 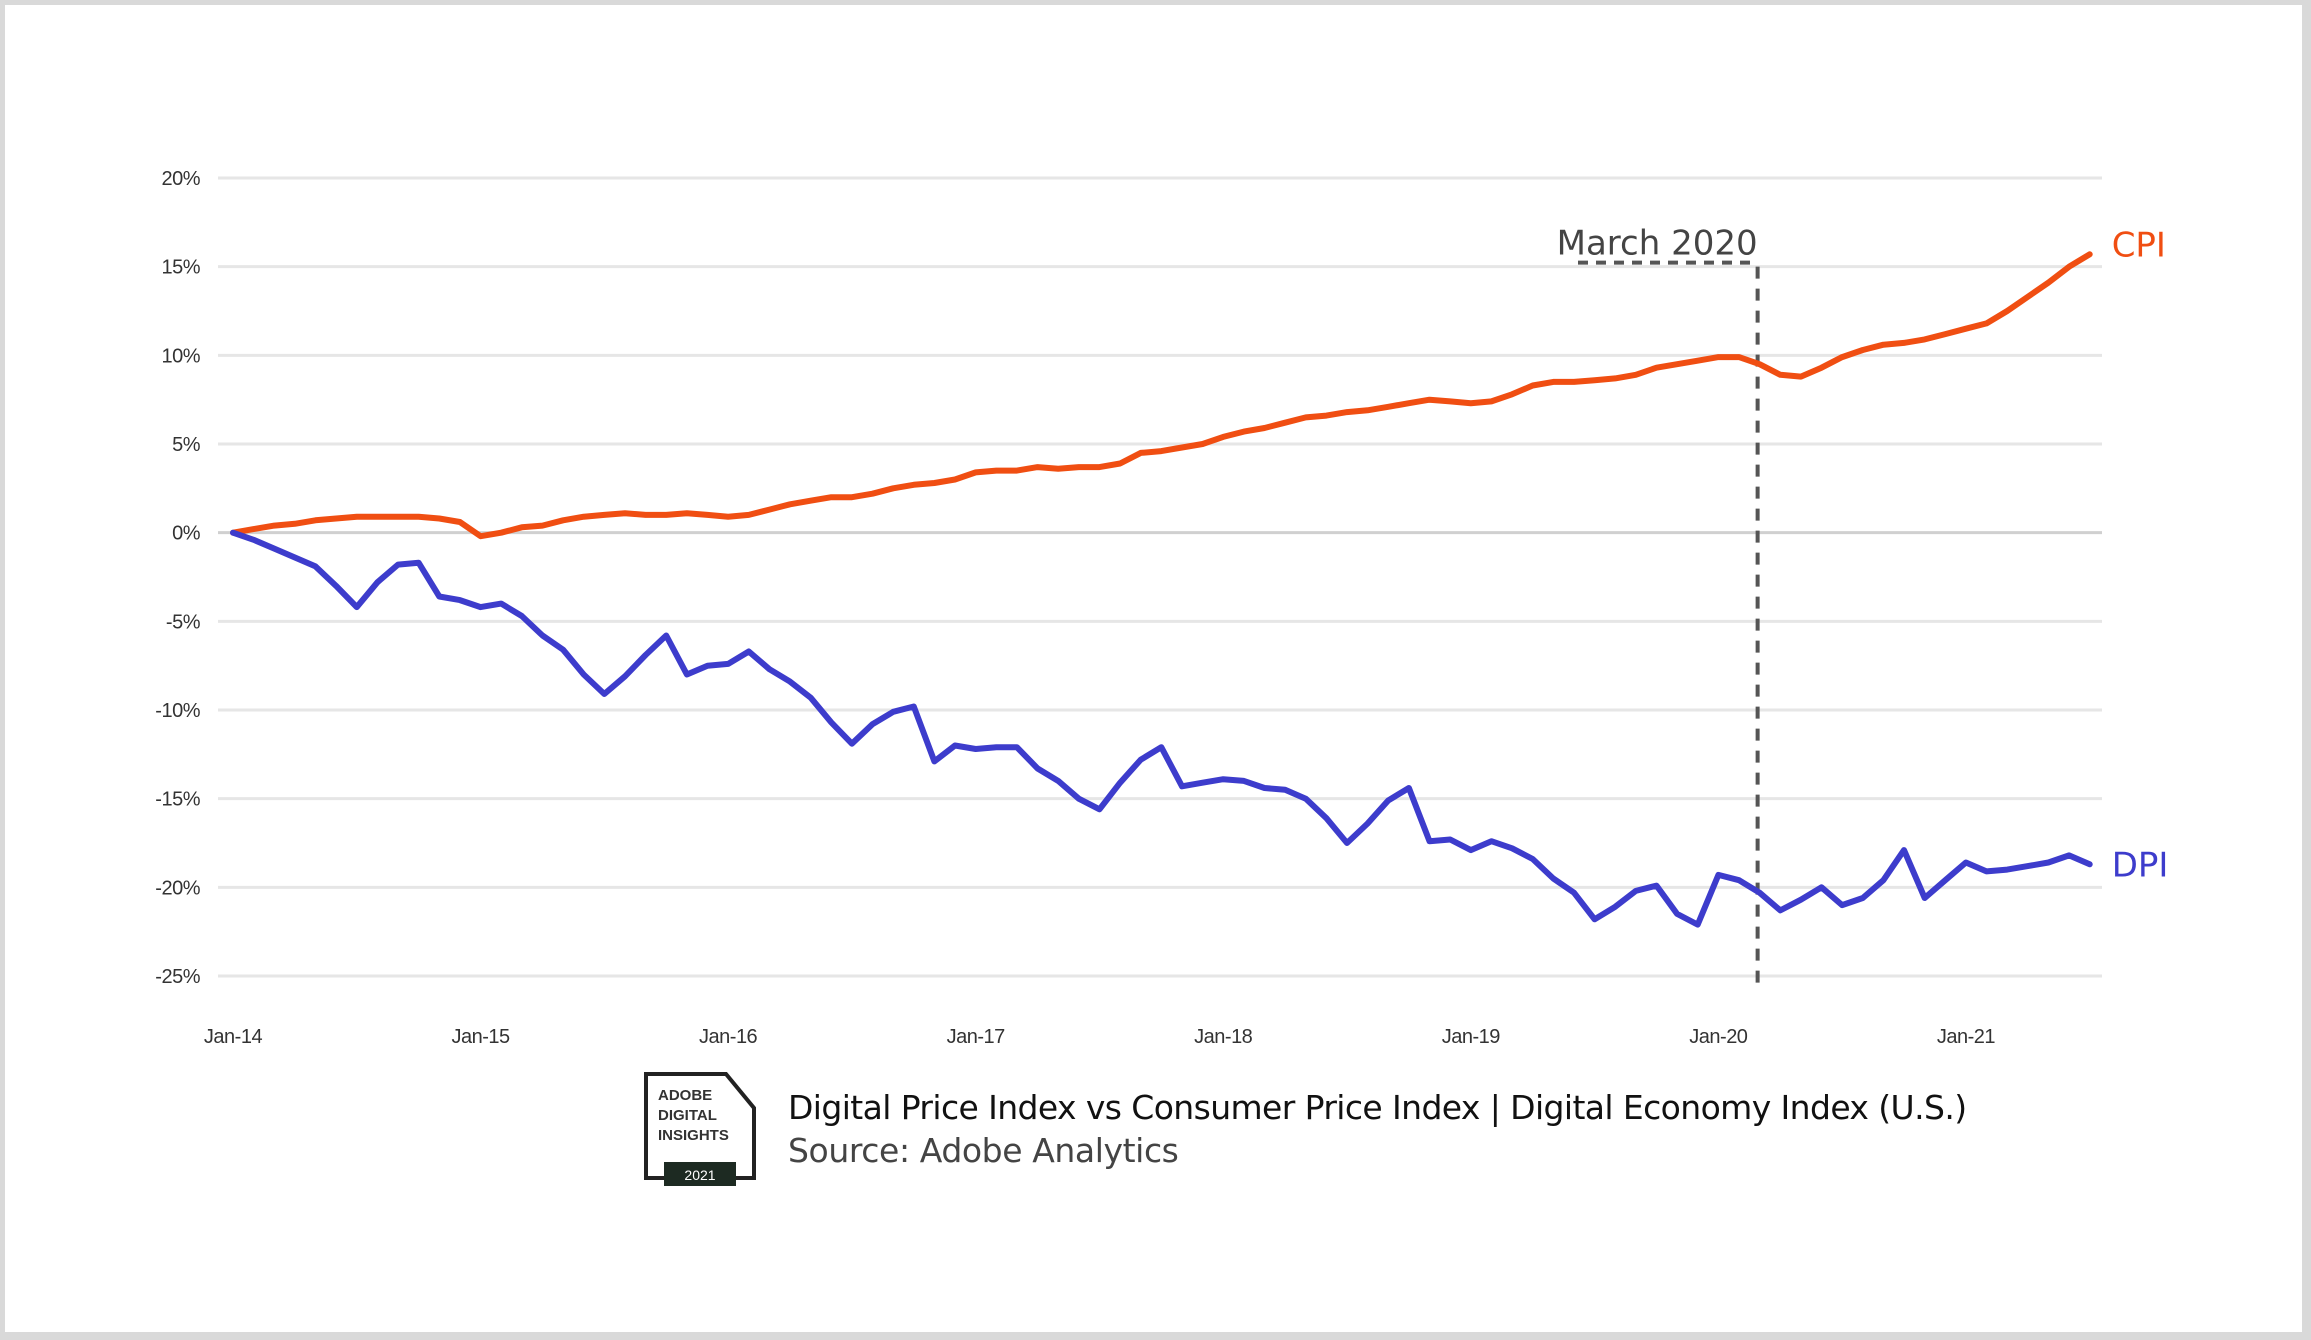 I want to click on annotation-label: March 2020, so click(x=1657, y=244).